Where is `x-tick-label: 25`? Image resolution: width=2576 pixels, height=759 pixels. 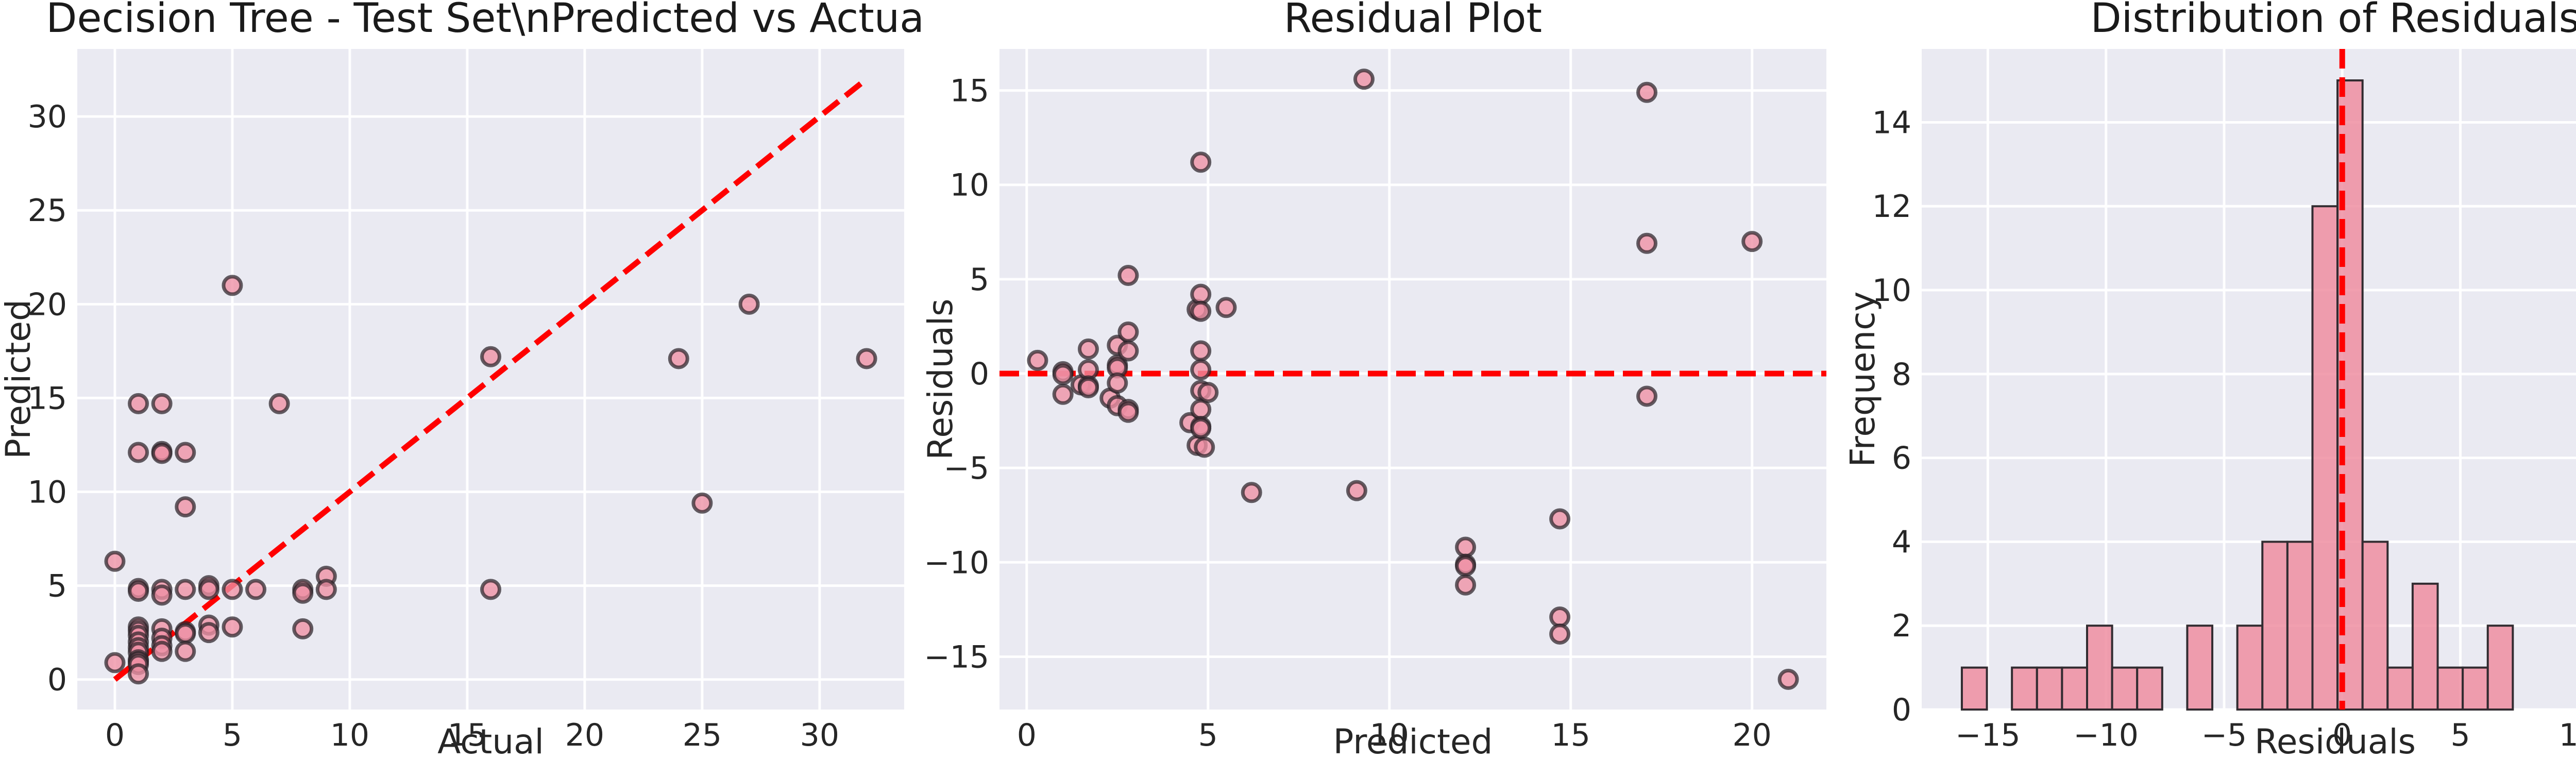 x-tick-label: 25 is located at coordinates (702, 735).